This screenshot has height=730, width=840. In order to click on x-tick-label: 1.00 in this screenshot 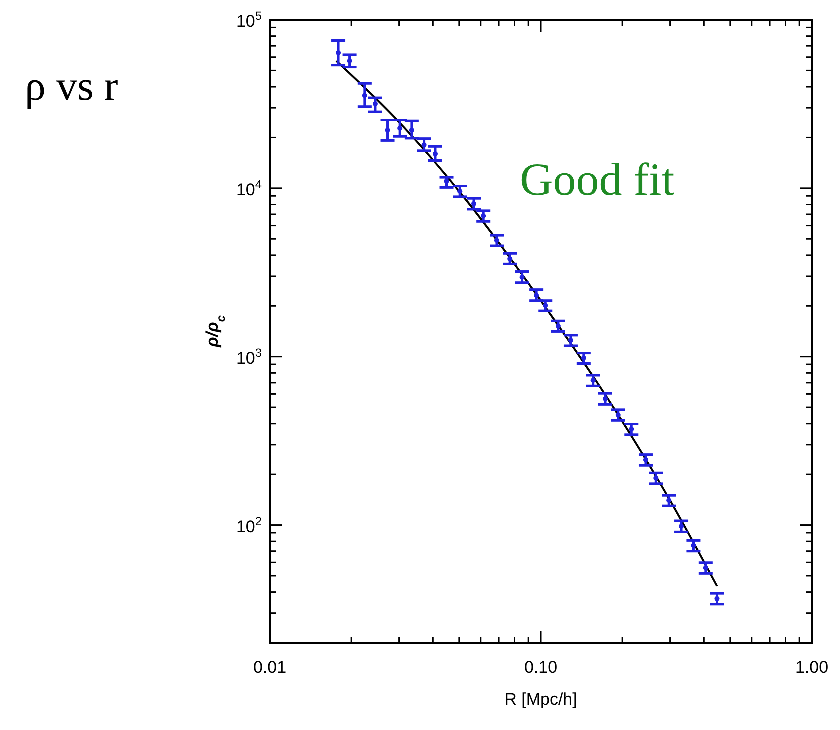, I will do `click(812, 667)`.